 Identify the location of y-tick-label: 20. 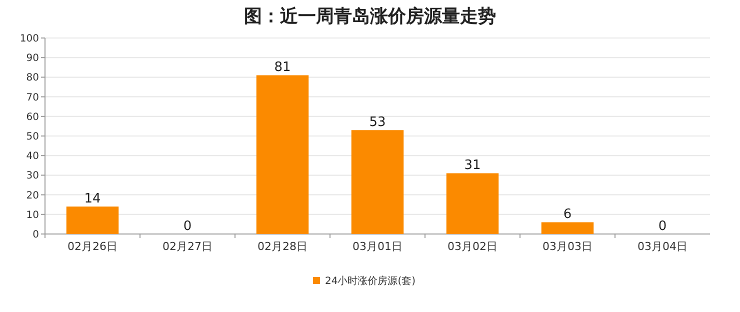
(32, 196).